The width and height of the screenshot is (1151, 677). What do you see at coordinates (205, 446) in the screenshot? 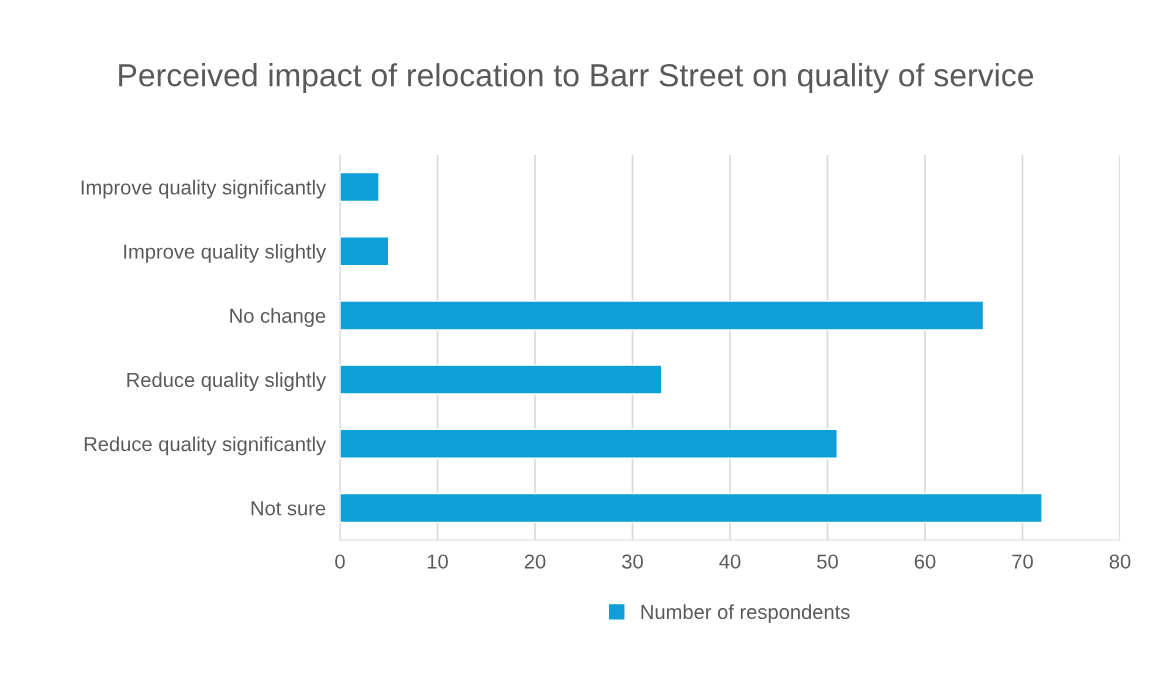
I see `y-tick-label: Reduce quality significantly` at bounding box center [205, 446].